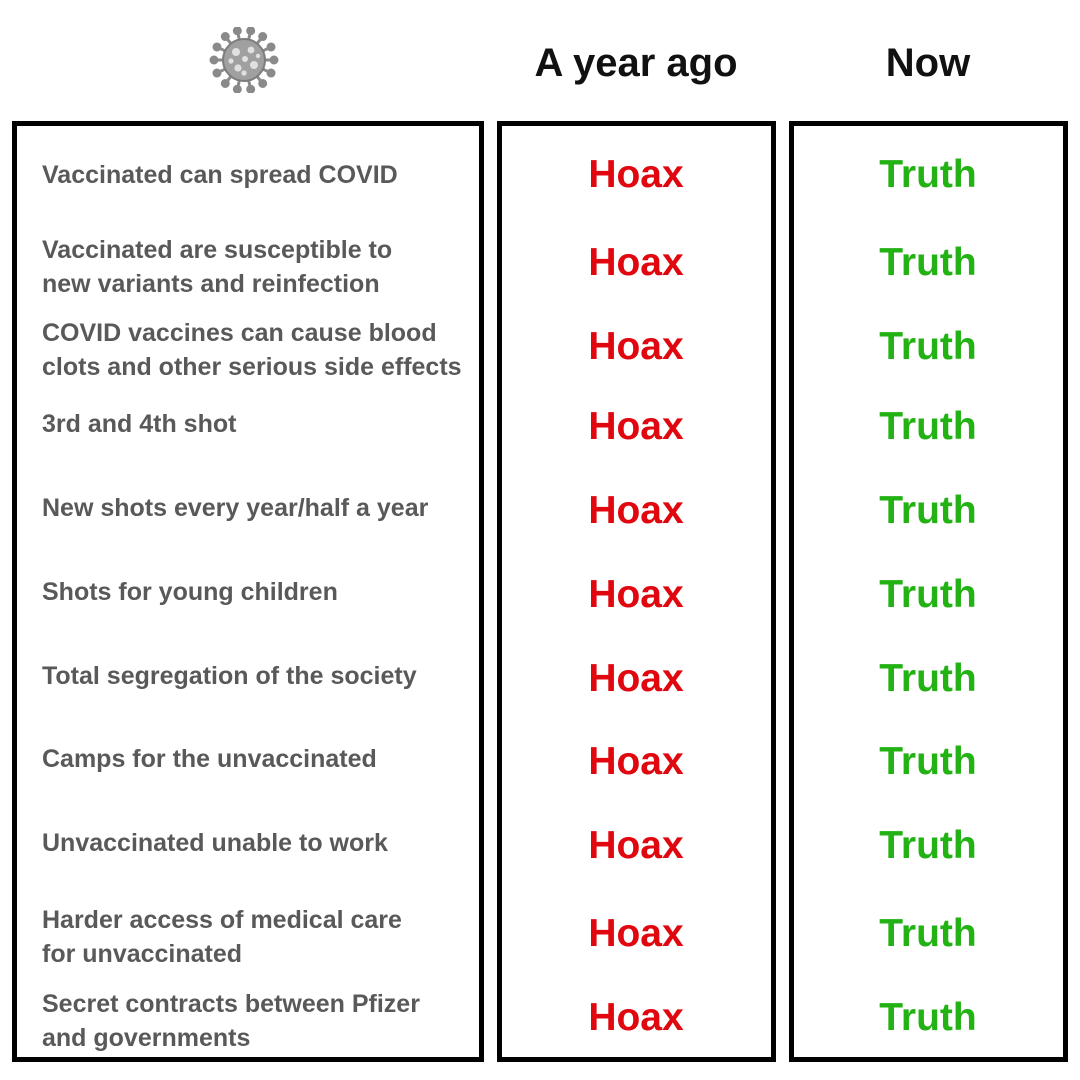 Image resolution: width=1080 pixels, height=1080 pixels. I want to click on column-header-a-year-ago: A year ago, so click(636, 63).